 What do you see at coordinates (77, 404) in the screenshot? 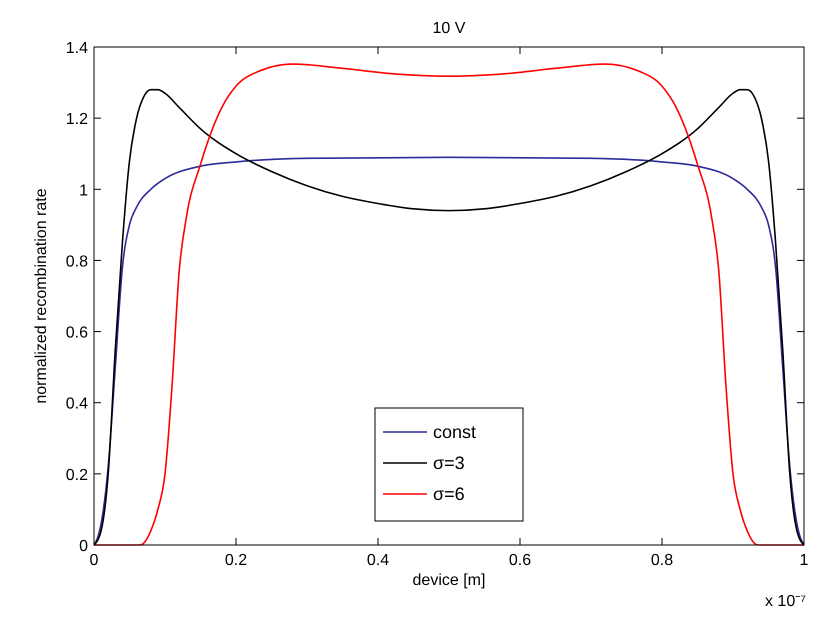
I see `y-tick-label: 0.4` at bounding box center [77, 404].